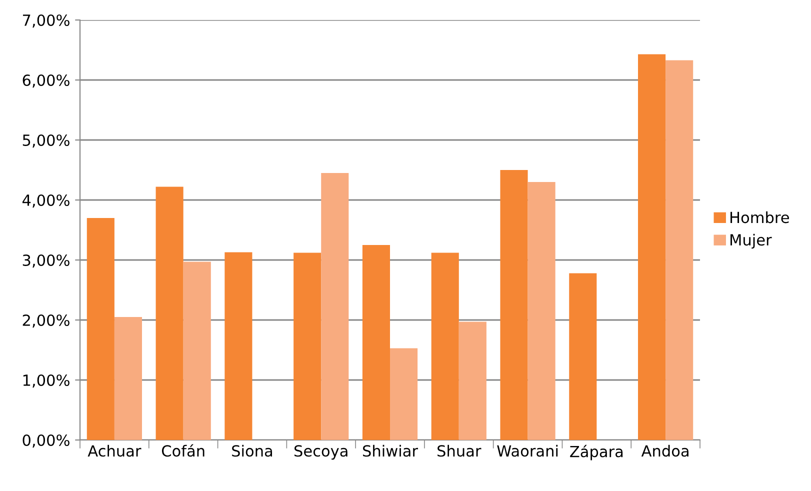 The image size is (811, 491). What do you see at coordinates (46, 141) in the screenshot?
I see `y-tick-label: 5,00%` at bounding box center [46, 141].